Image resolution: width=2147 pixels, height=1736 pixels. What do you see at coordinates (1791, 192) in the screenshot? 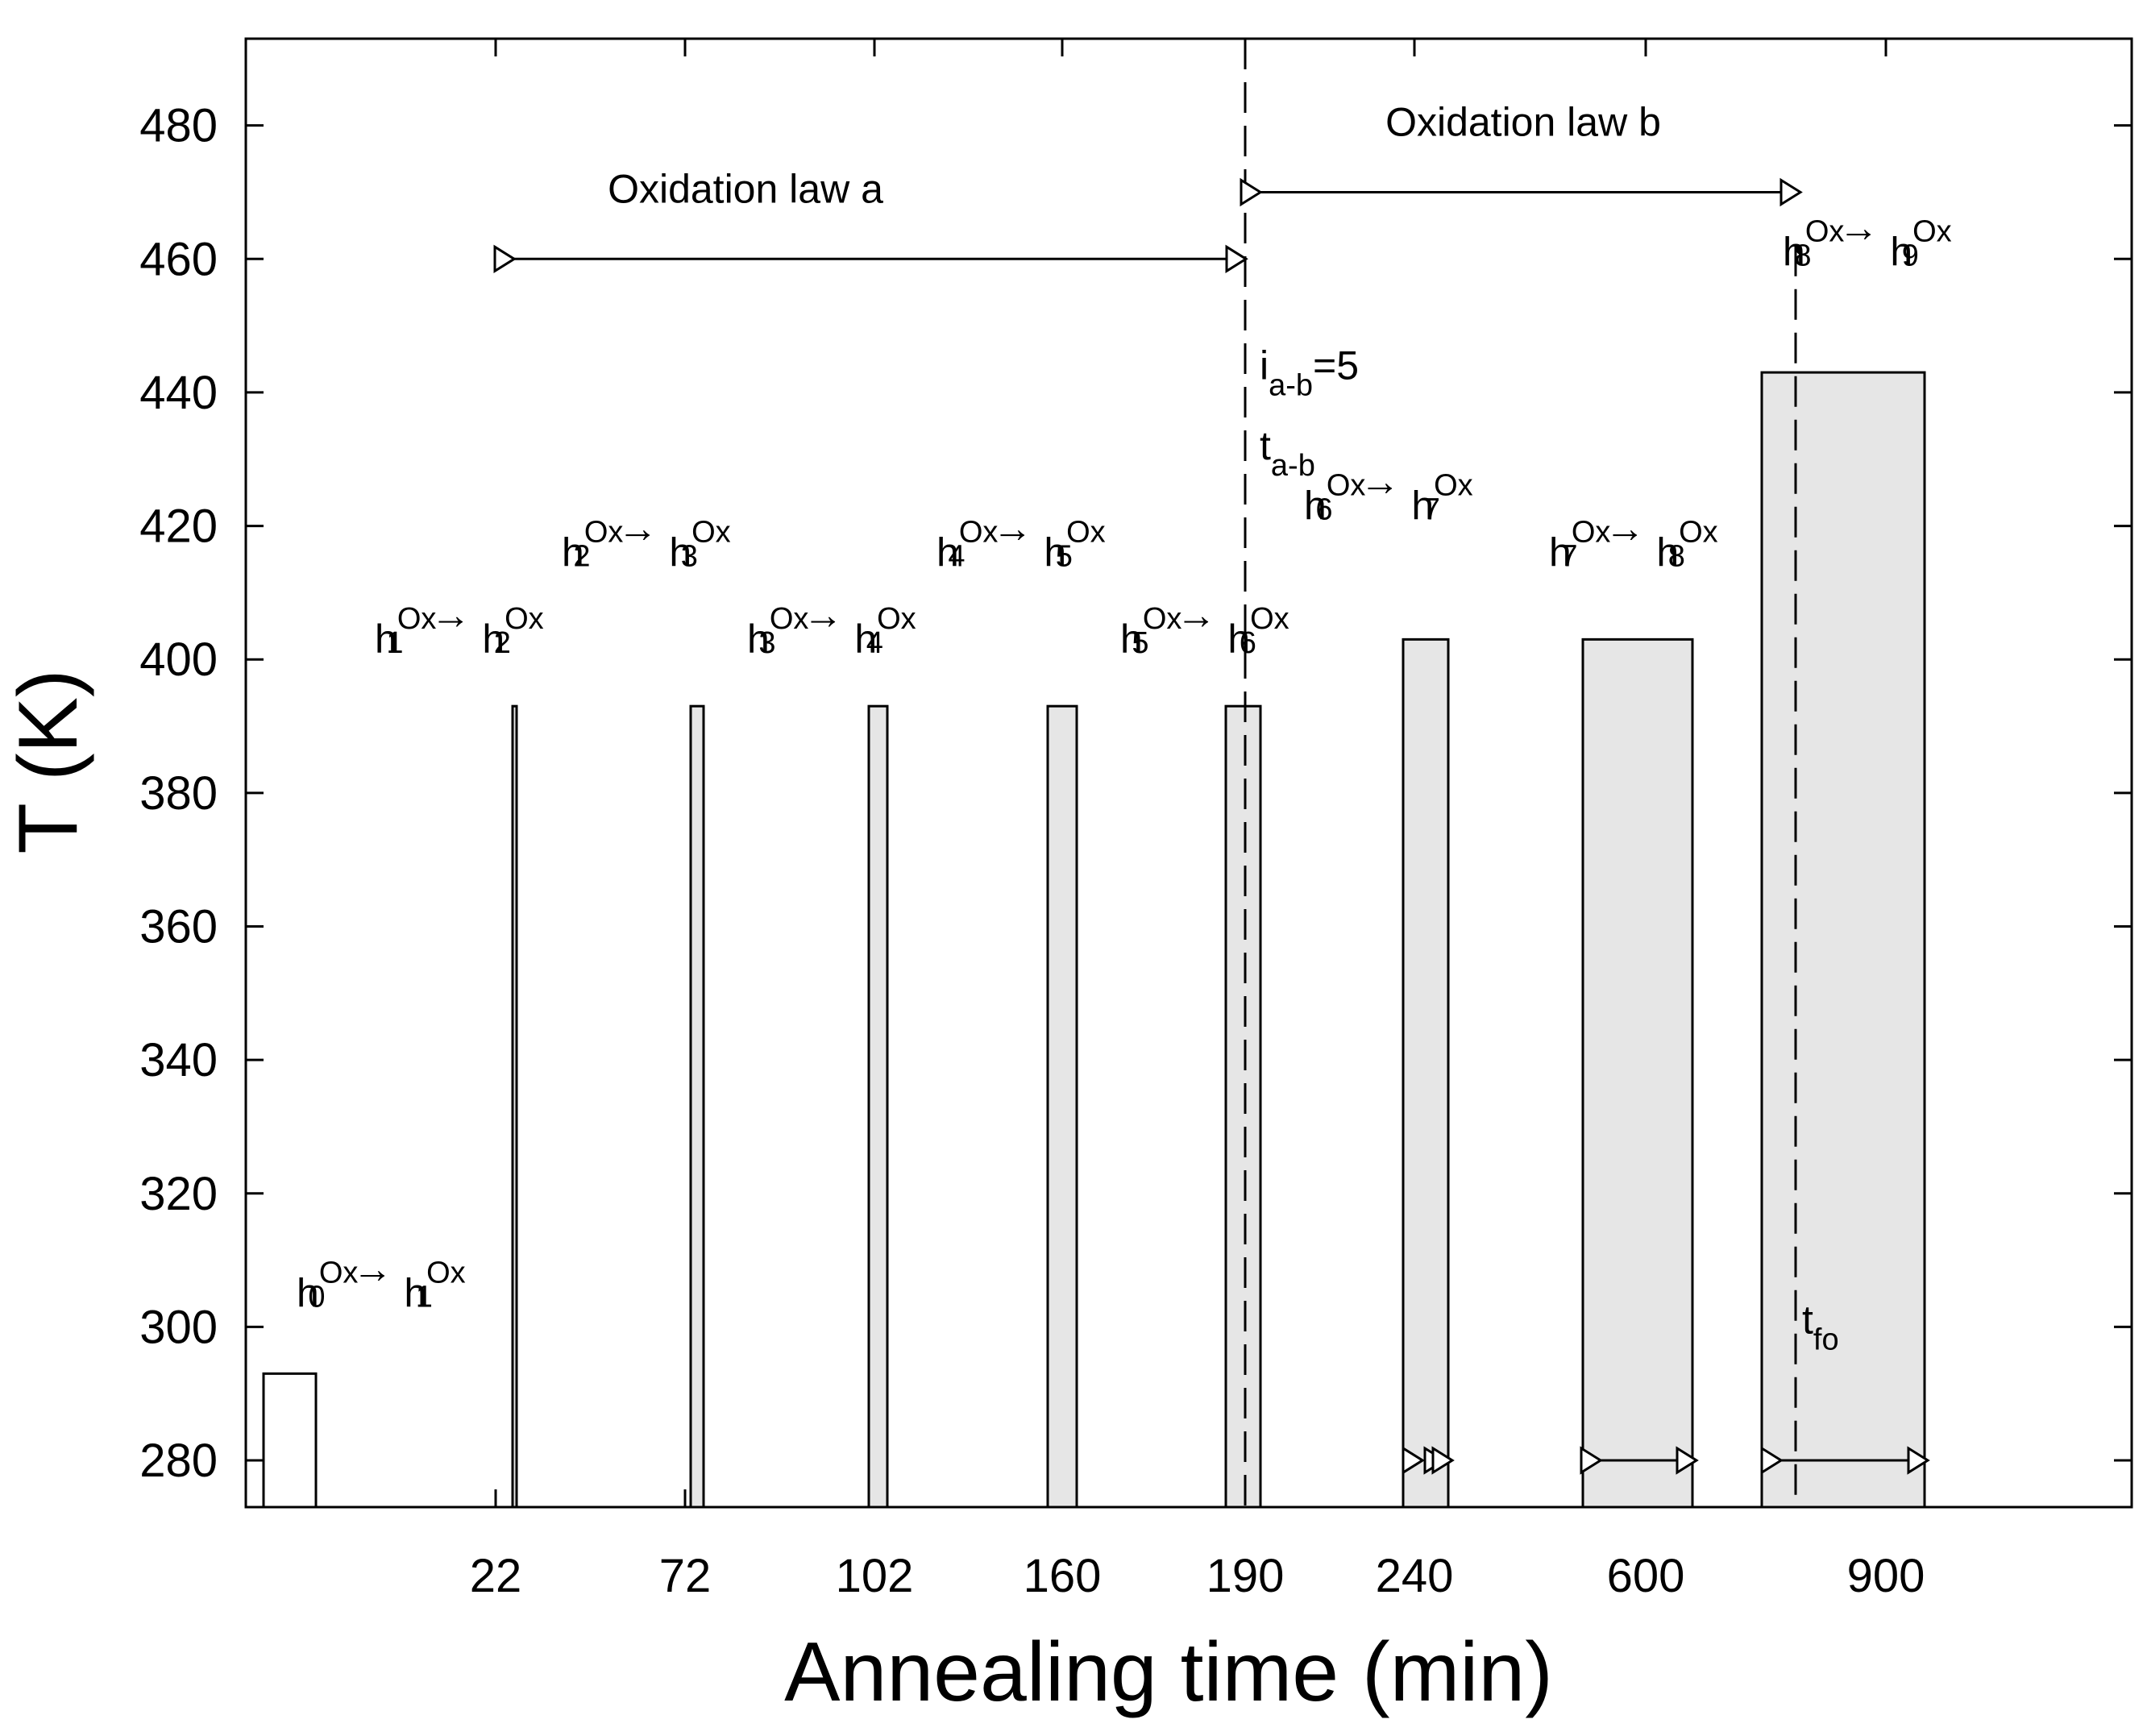
I see `oxidation-law-b-arrow-end-head` at bounding box center [1791, 192].